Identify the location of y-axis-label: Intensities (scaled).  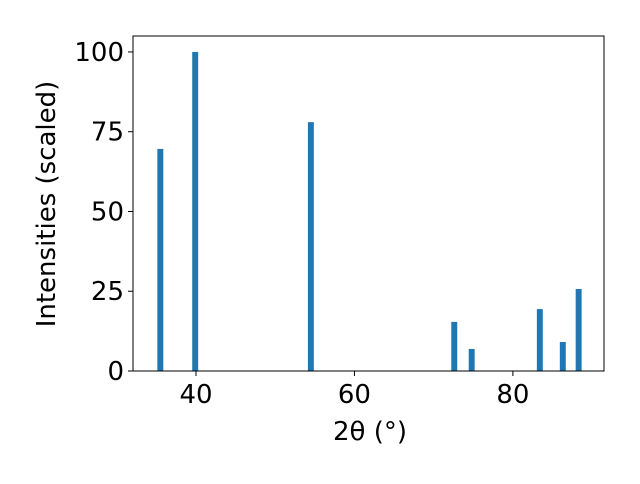
(47, 204).